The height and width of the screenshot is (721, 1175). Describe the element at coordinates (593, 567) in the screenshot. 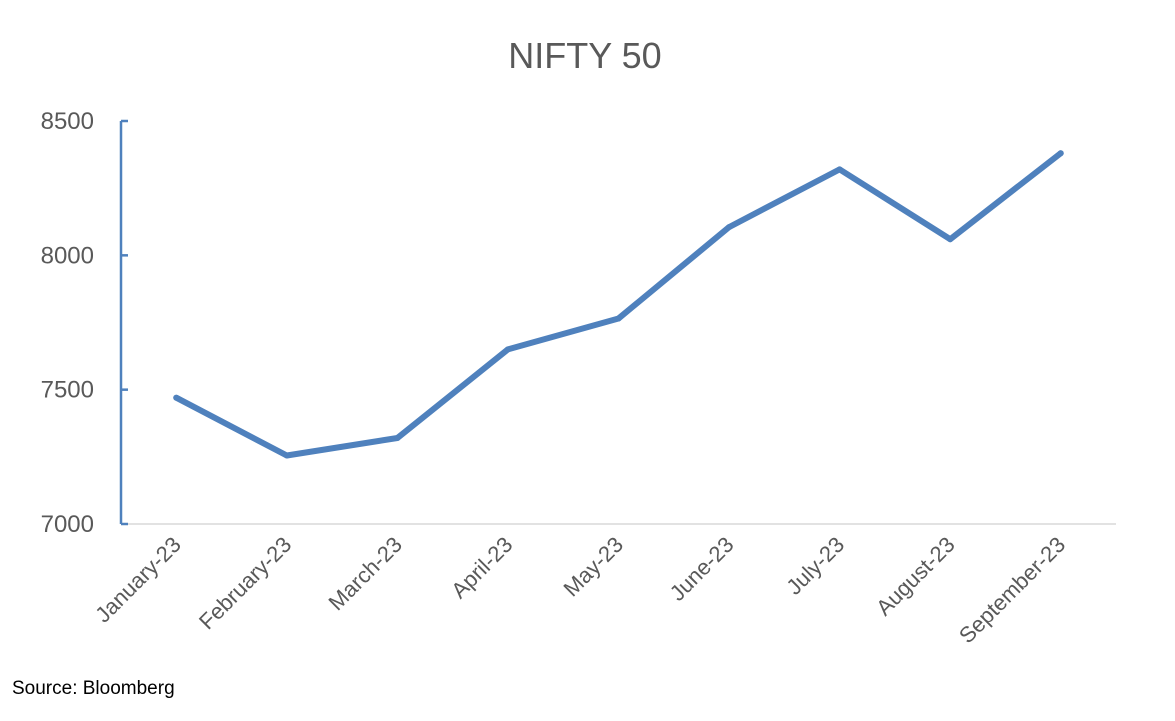

I see `x-tick-label: May-23` at that location.